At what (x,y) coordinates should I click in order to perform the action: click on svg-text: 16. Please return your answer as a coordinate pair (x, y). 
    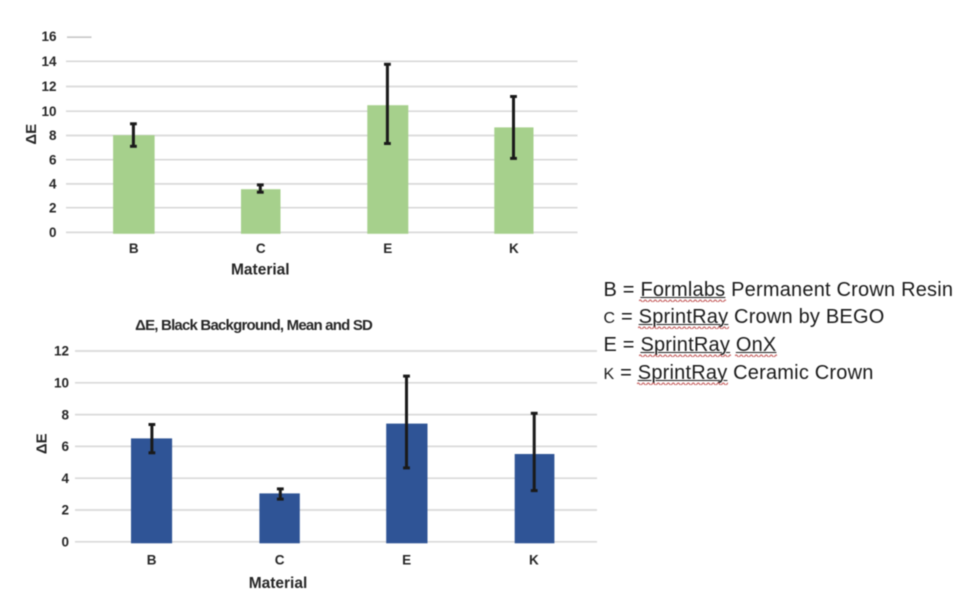
    Looking at the image, I should click on (49, 36).